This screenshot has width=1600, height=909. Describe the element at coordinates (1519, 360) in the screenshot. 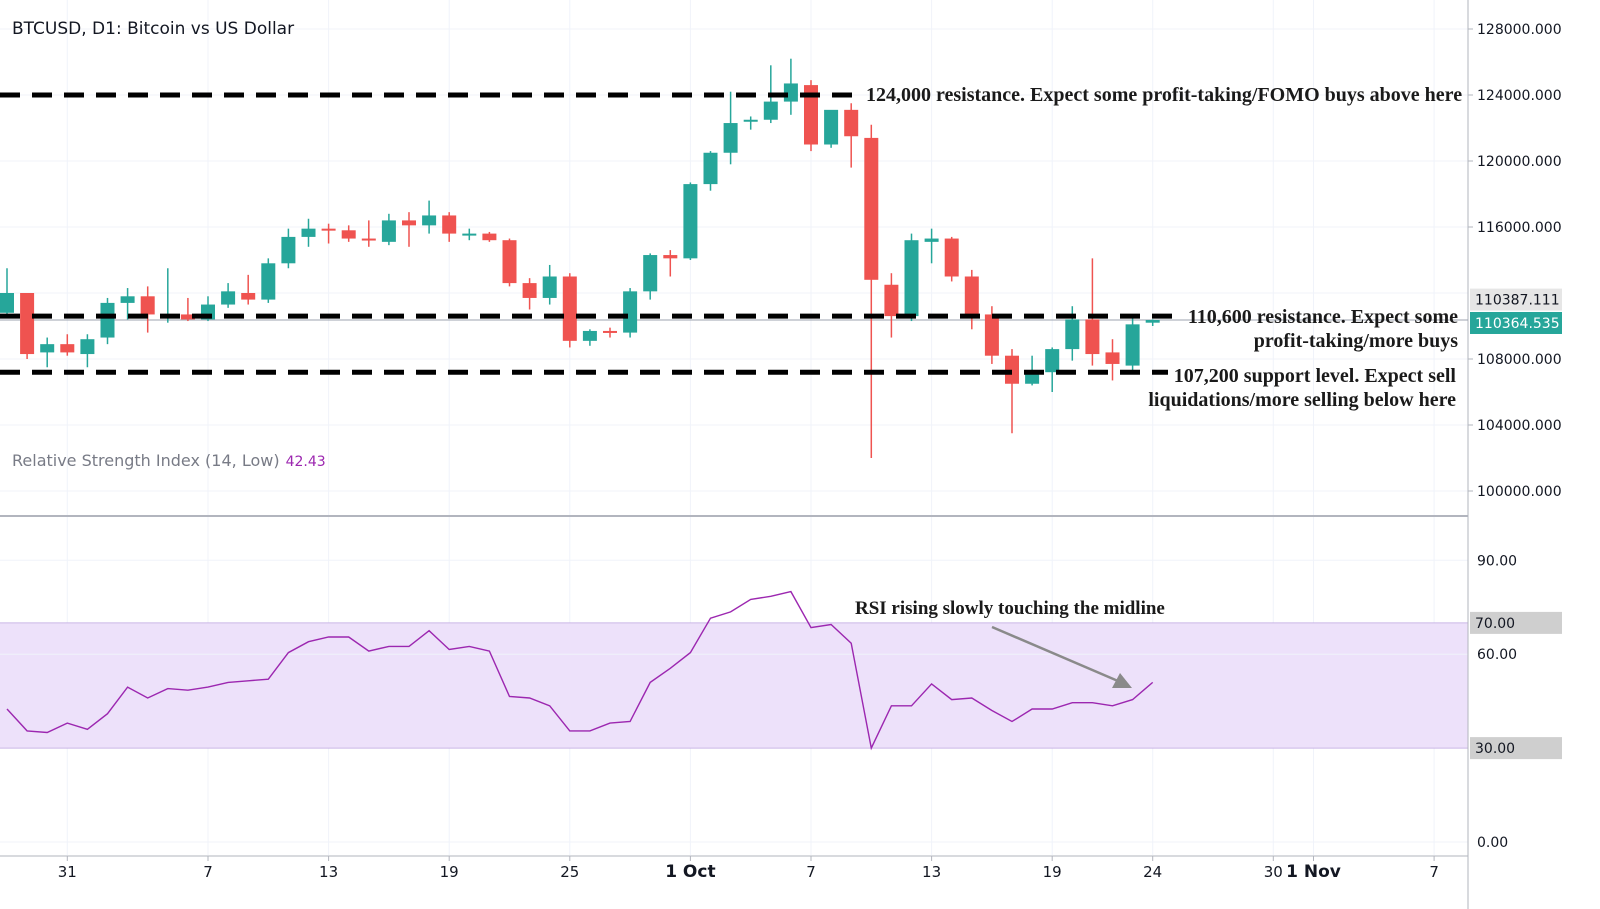

I see `price-axis-label: 108000.000` at that location.